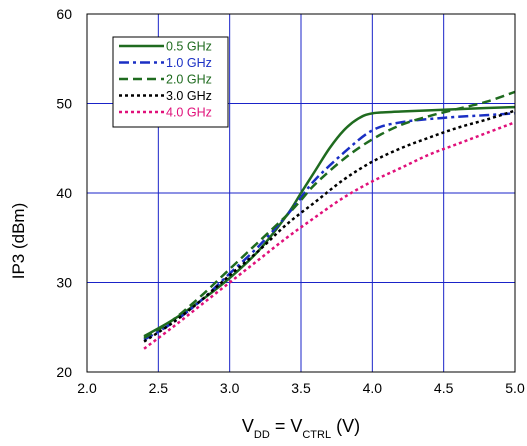 The width and height of the screenshot is (527, 446). What do you see at coordinates (64, 372) in the screenshot?
I see `y-tick-label: 20` at bounding box center [64, 372].